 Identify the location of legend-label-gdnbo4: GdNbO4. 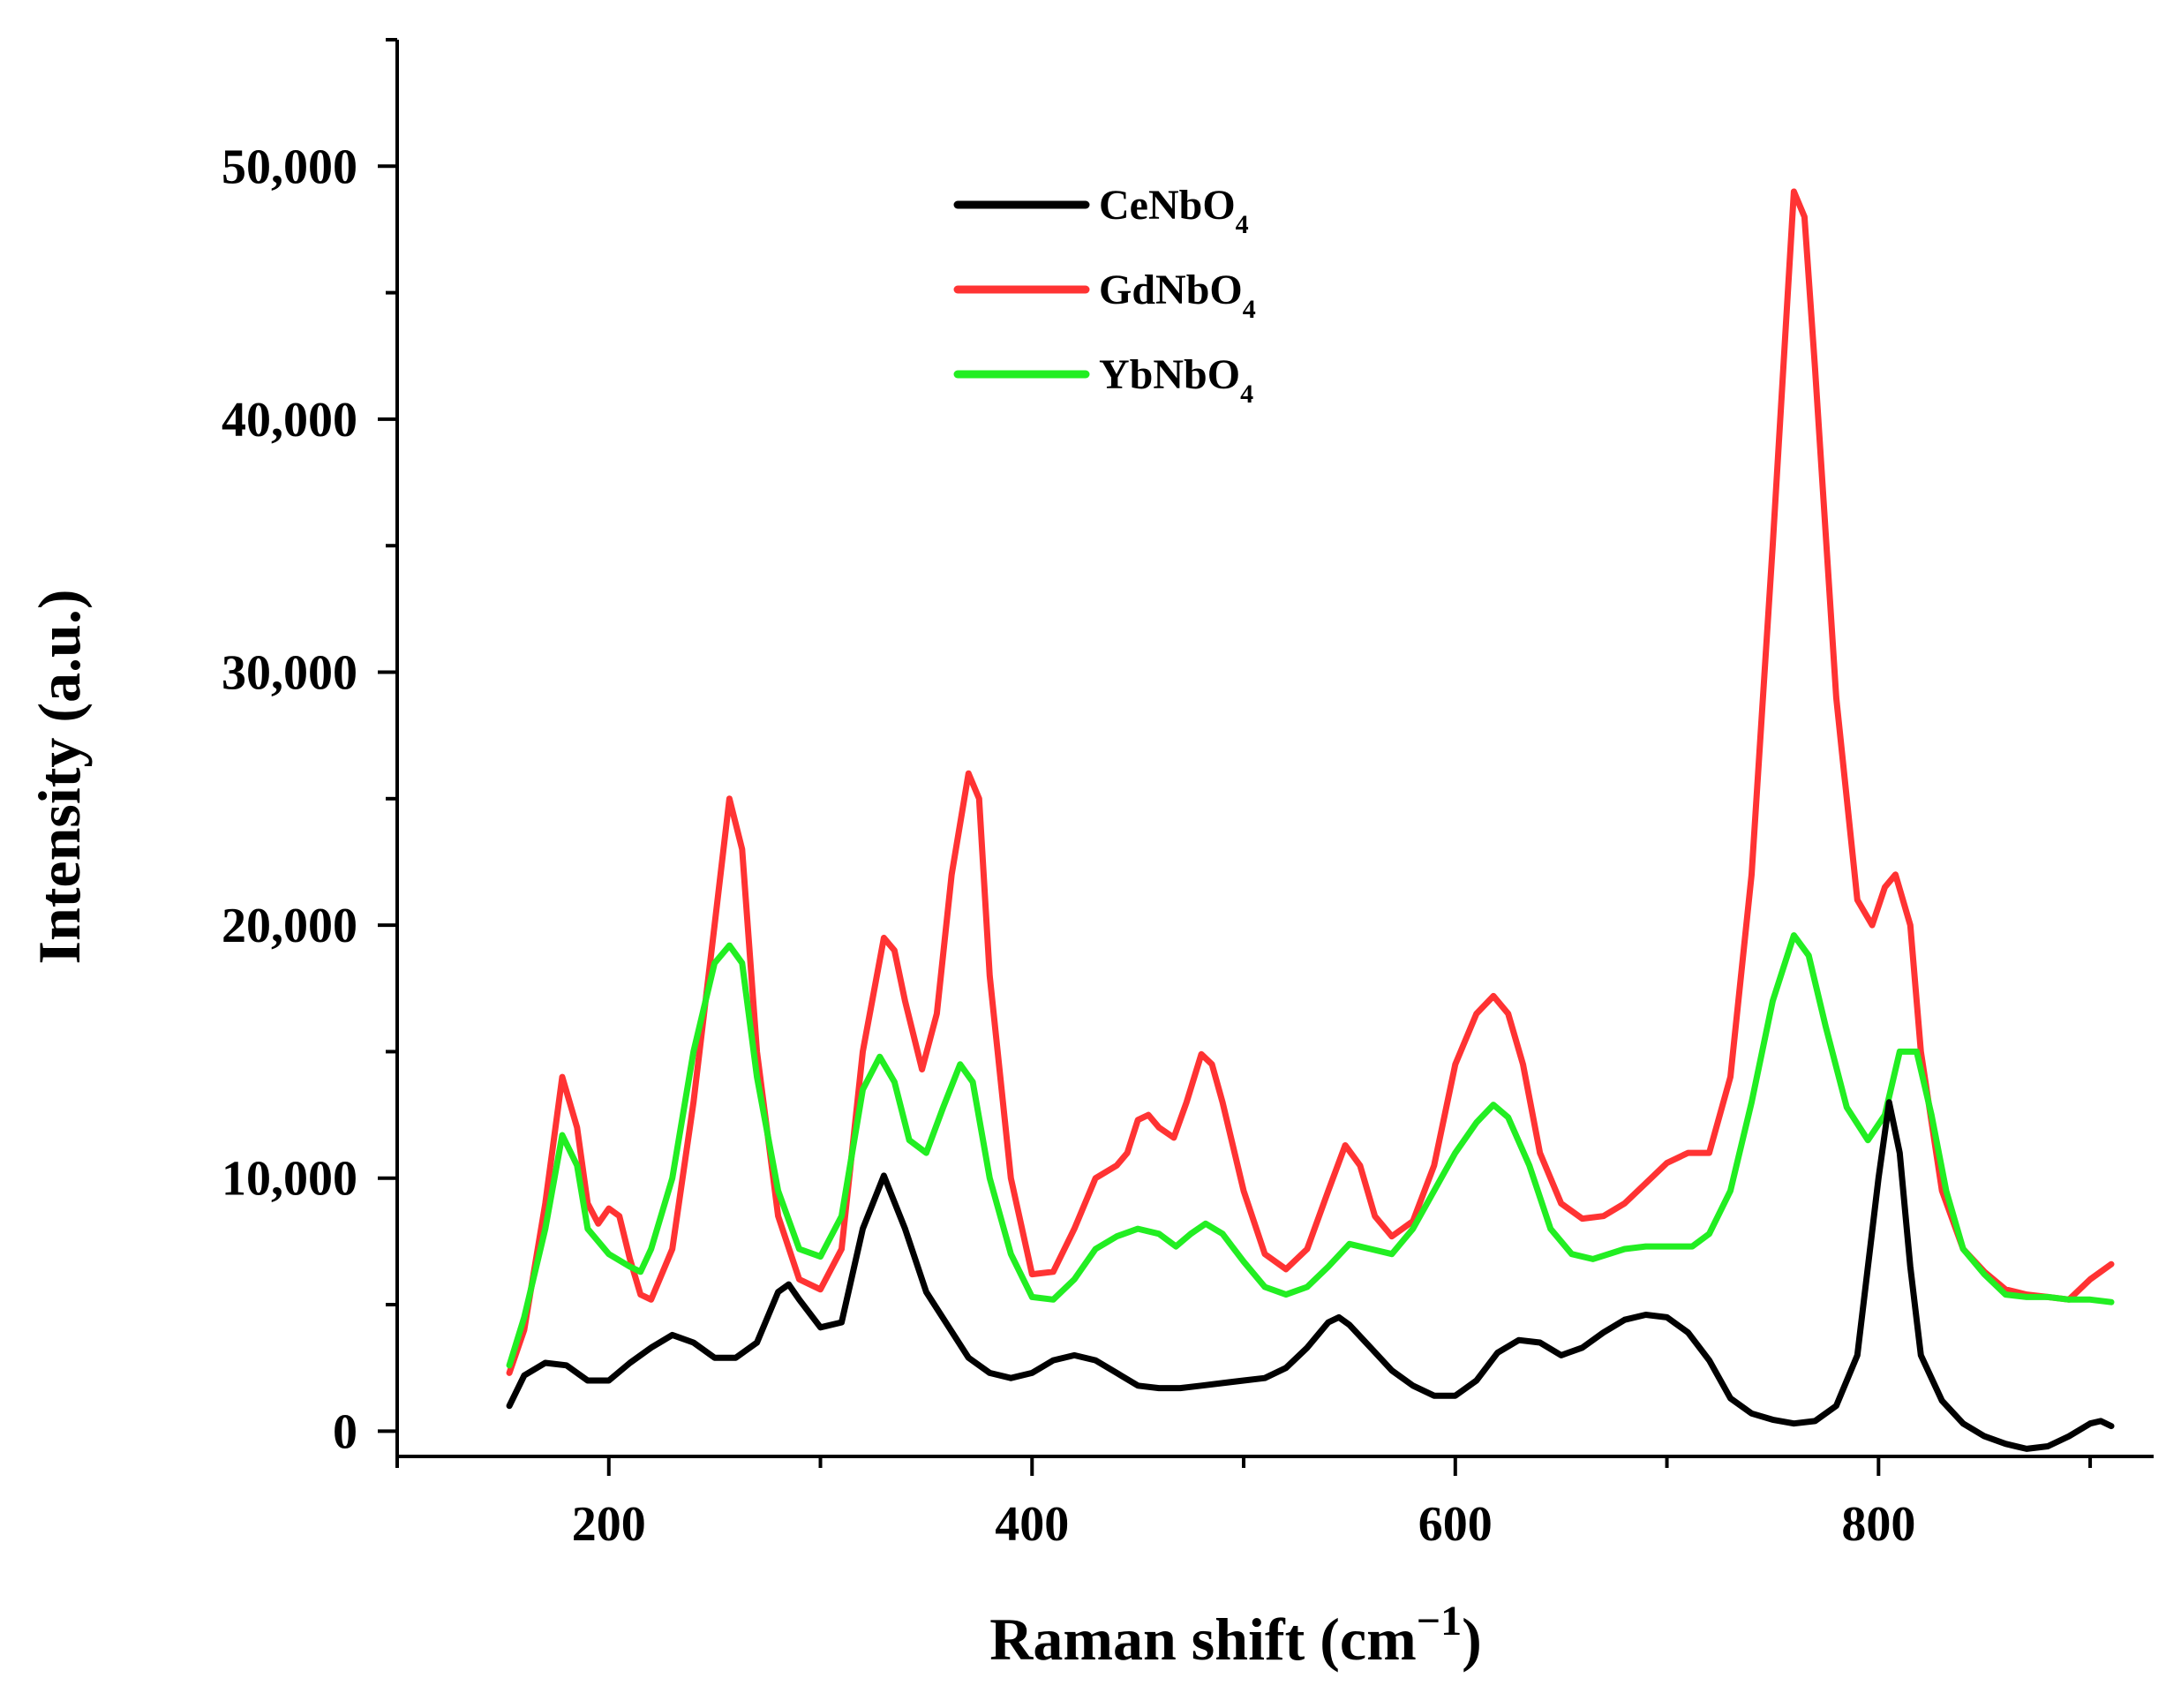
(1177, 295).